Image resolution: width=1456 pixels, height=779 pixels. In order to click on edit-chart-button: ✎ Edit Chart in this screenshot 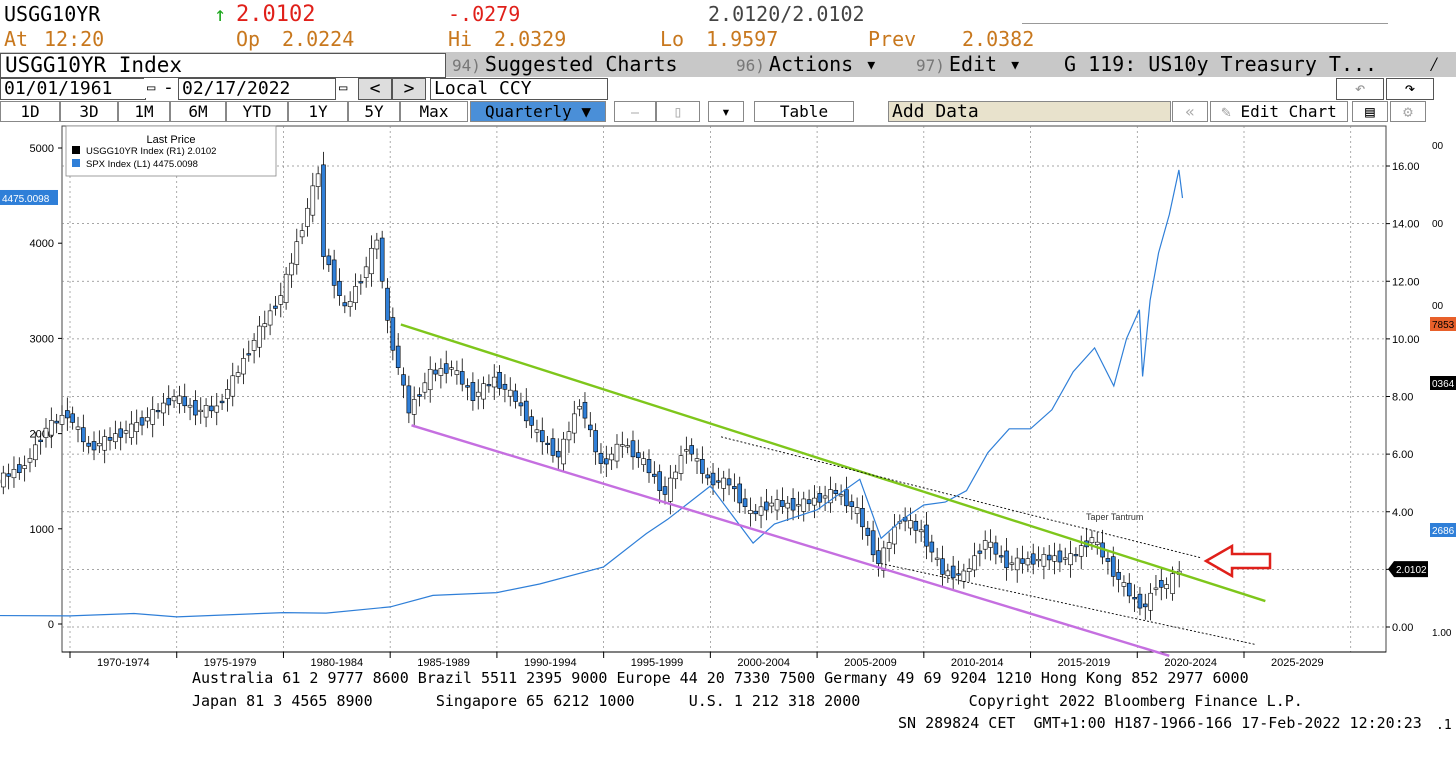, I will do `click(1279, 111)`.